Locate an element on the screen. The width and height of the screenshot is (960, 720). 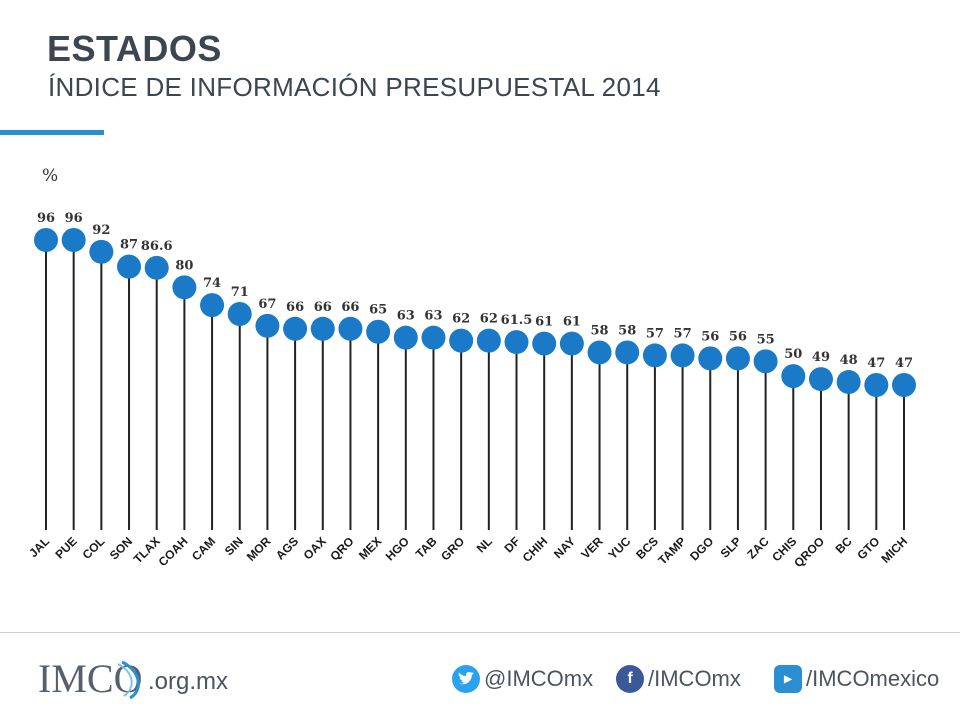
marker-nl is located at coordinates (488, 340).